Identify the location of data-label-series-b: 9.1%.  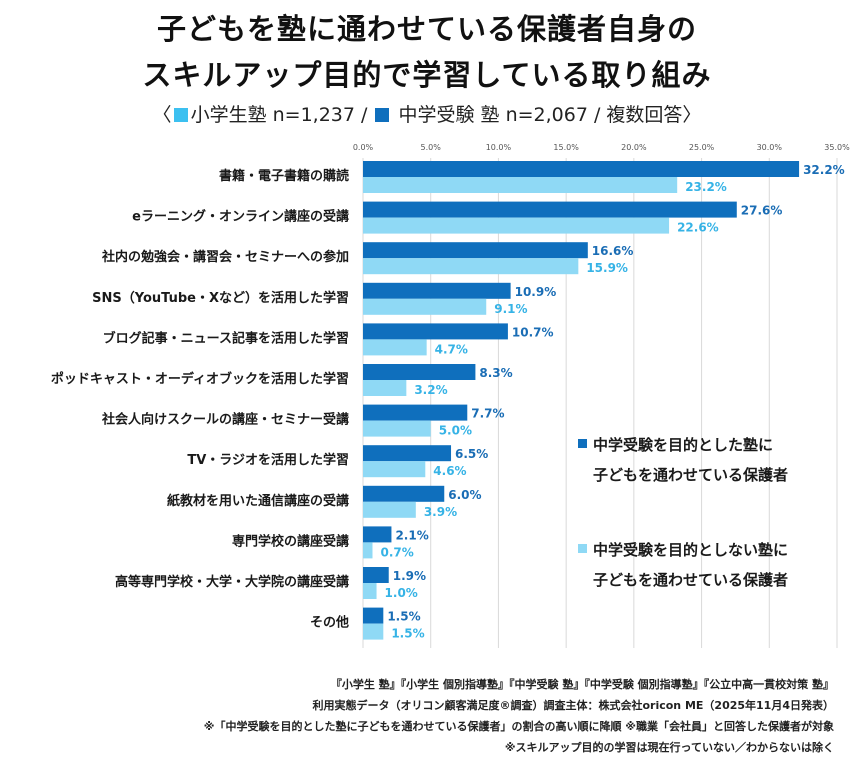
(510, 309).